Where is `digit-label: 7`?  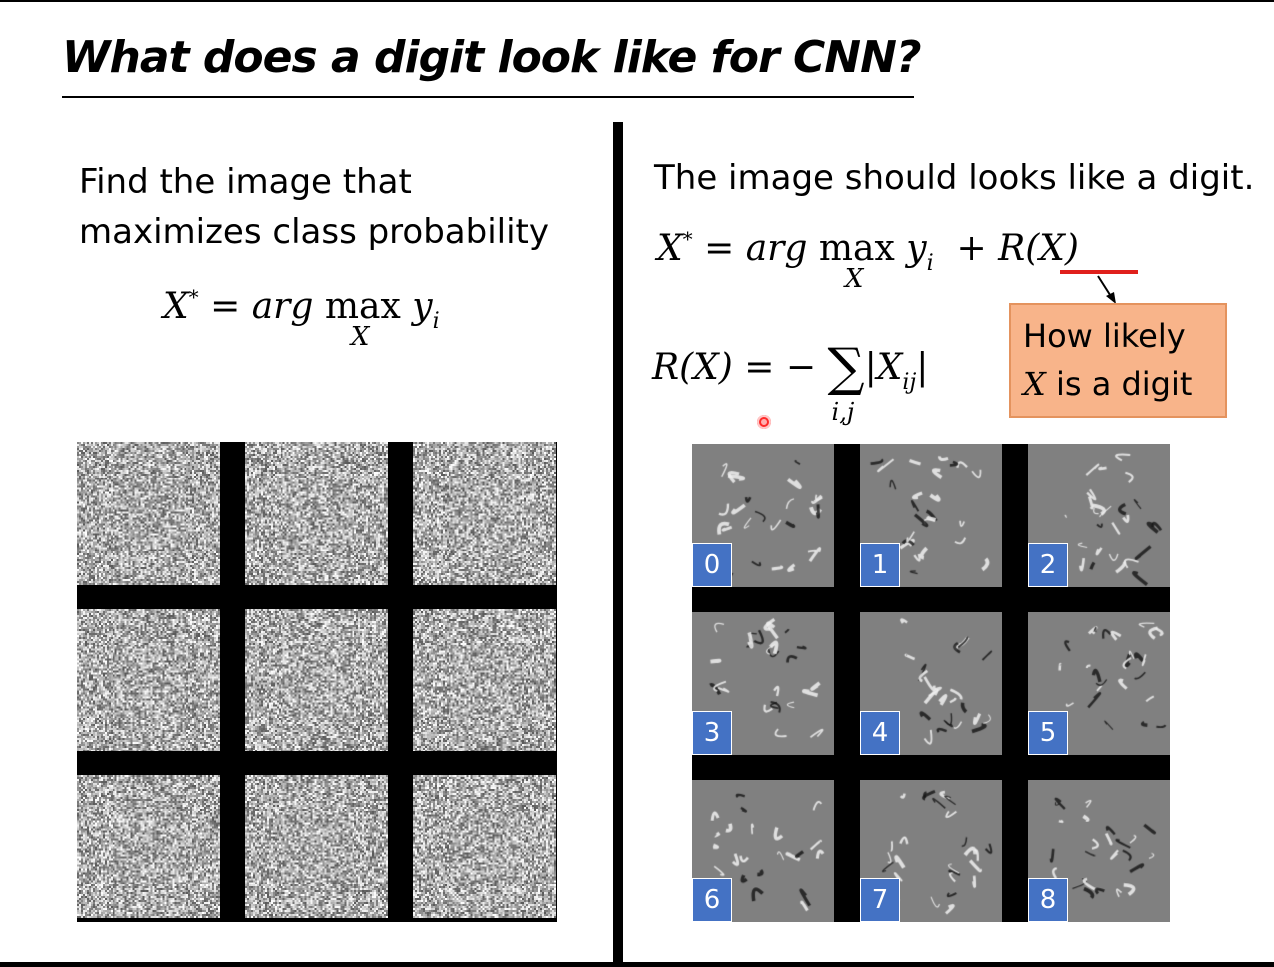 digit-label: 7 is located at coordinates (880, 900).